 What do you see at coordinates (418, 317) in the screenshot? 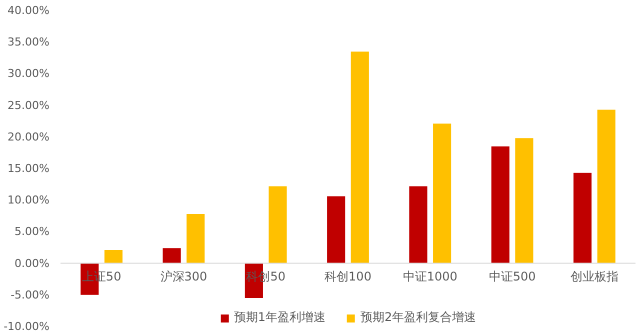
I see `legend-label: 预期2年盈利复合增速` at bounding box center [418, 317].